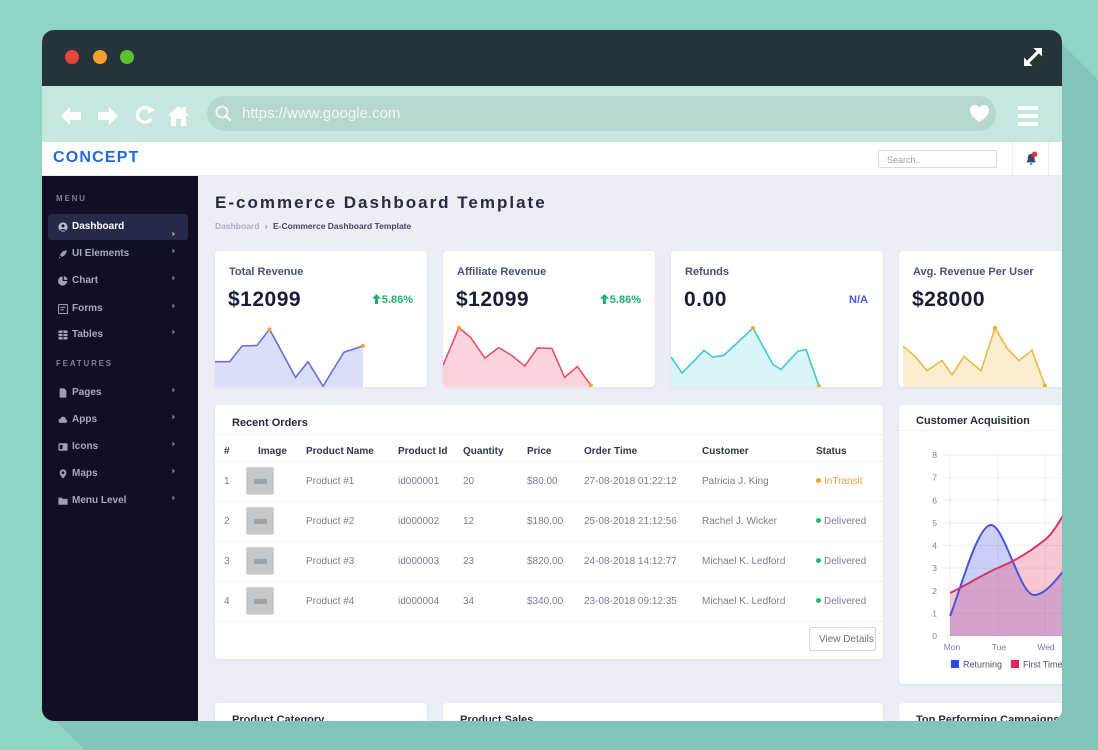 The image size is (1098, 750). What do you see at coordinates (999, 647) in the screenshot?
I see `svg-text: Tue` at bounding box center [999, 647].